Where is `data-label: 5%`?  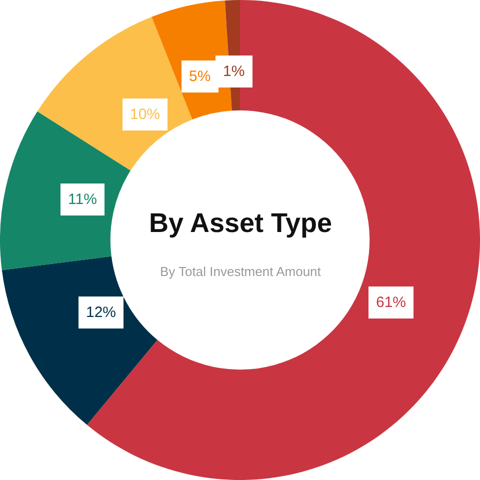
data-label: 5% is located at coordinates (200, 76).